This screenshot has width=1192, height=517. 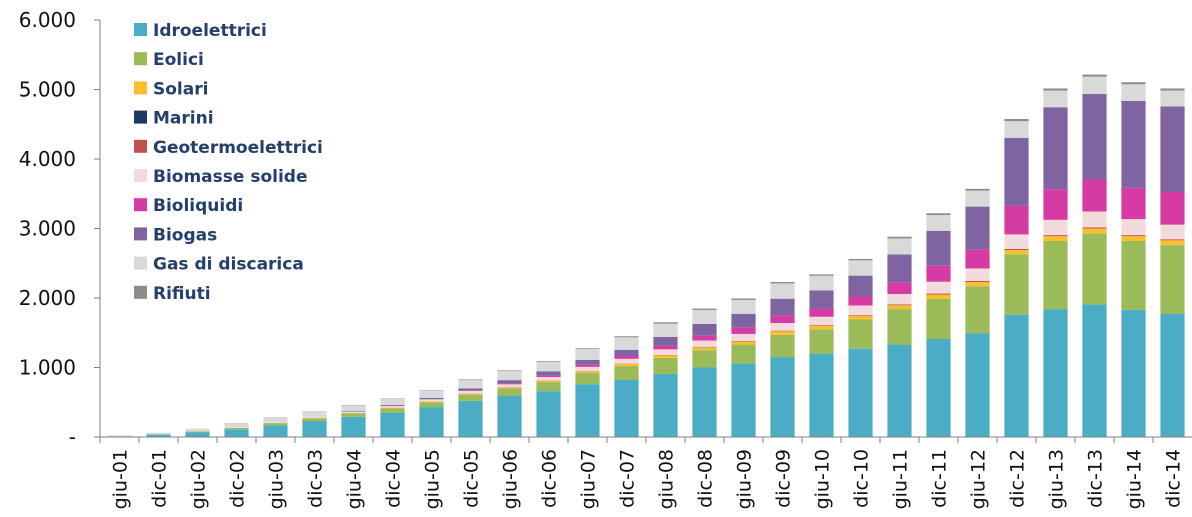 I want to click on legend-label: Idroelettrici, so click(x=210, y=31).